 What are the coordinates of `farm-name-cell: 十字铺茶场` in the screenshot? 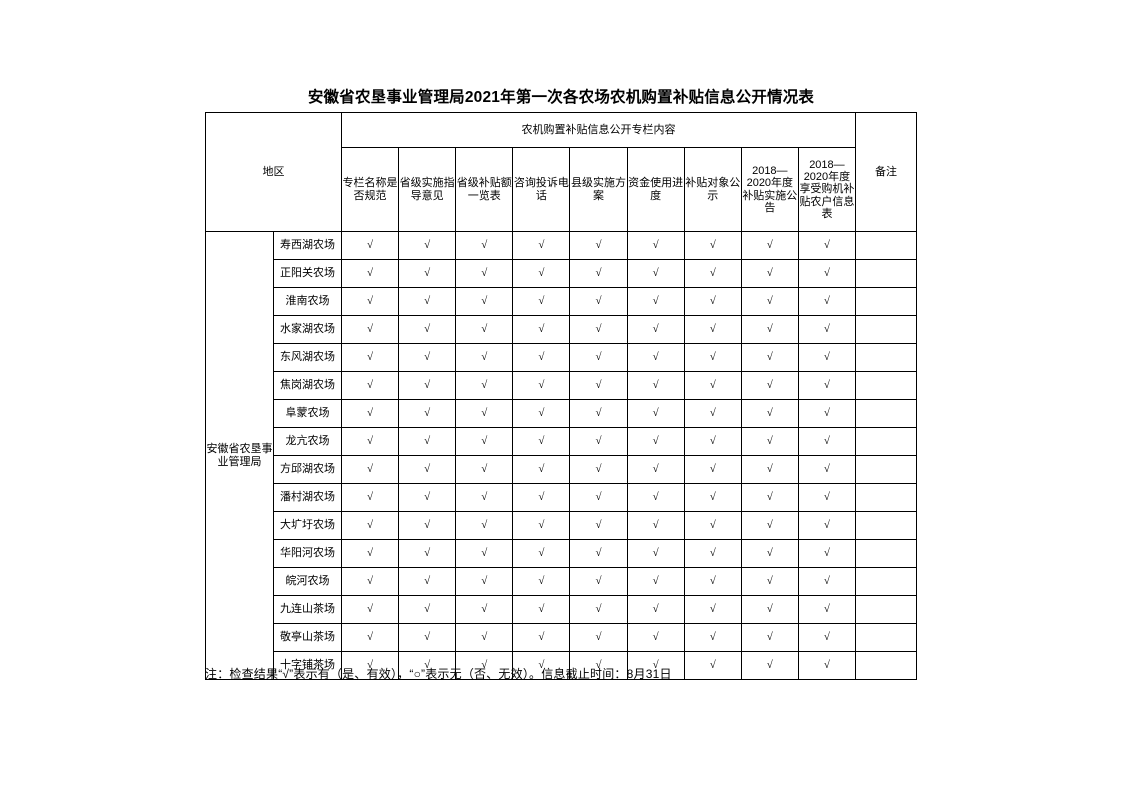 It's located at (307, 665).